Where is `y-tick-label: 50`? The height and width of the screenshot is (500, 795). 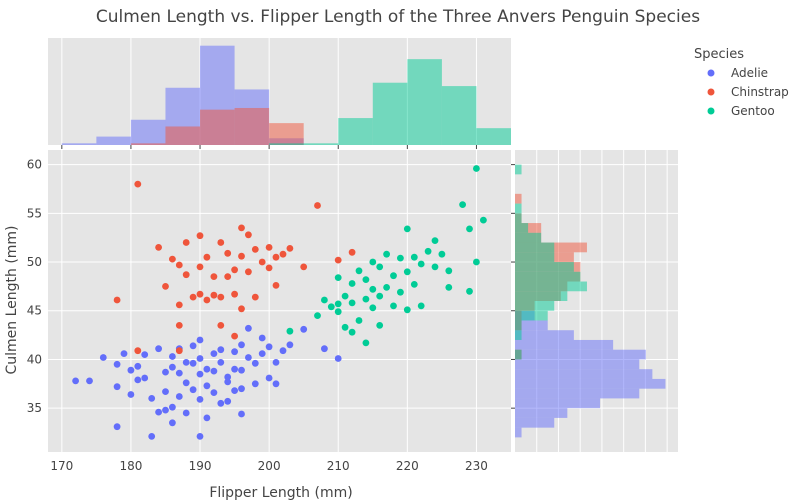
y-tick-label: 50 is located at coordinates (34, 262).